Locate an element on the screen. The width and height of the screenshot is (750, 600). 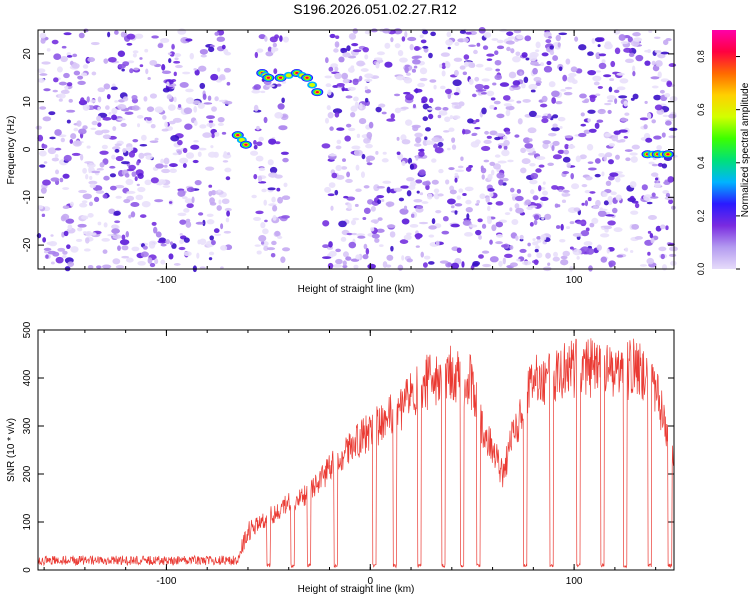
colorbar-ticks: 0.0 0.2 0.4 0.6 0.8 is located at coordinates (718, 162).